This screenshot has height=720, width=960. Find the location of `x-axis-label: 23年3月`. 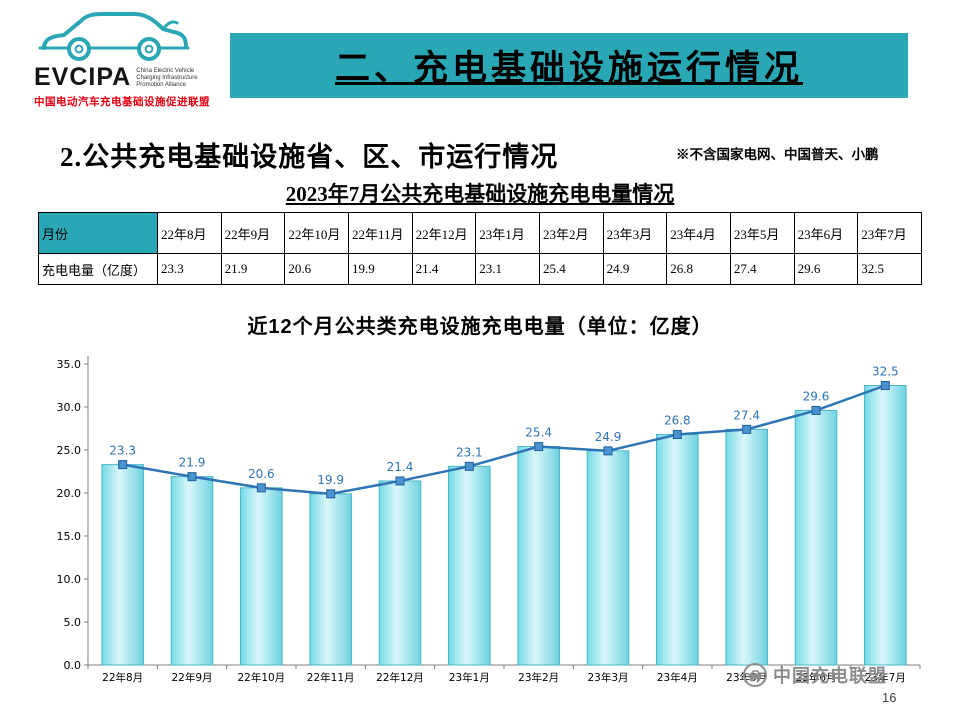

x-axis-label: 23年3月 is located at coordinates (607, 677).